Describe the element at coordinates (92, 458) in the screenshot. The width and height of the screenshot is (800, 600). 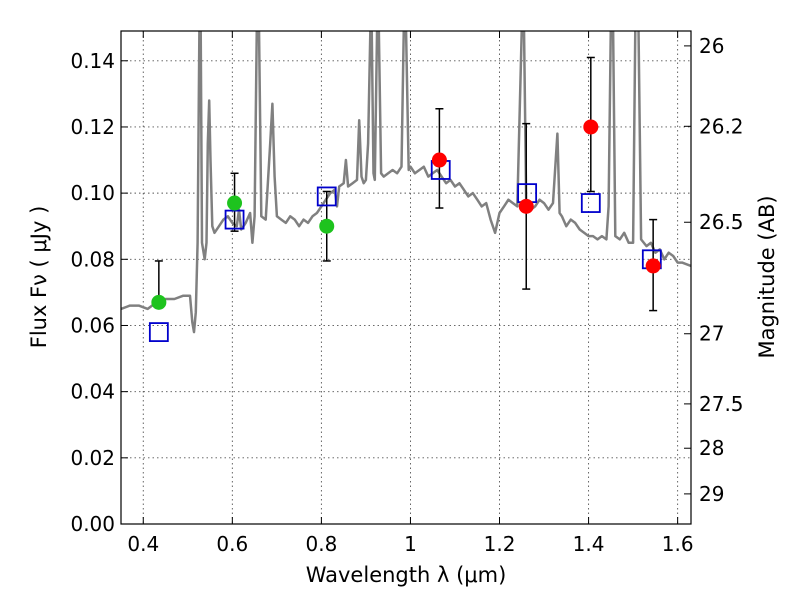
I see `y-tick-label: 0.02` at that location.